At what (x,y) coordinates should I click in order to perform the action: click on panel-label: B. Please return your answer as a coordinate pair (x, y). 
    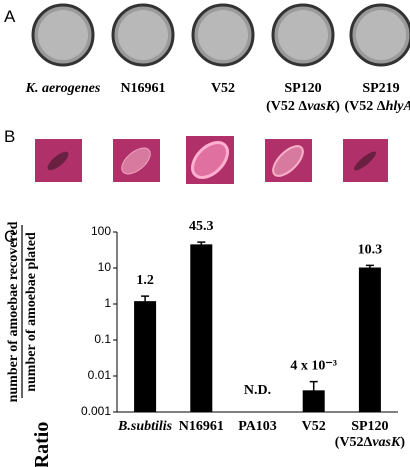
    Looking at the image, I should click on (9, 136).